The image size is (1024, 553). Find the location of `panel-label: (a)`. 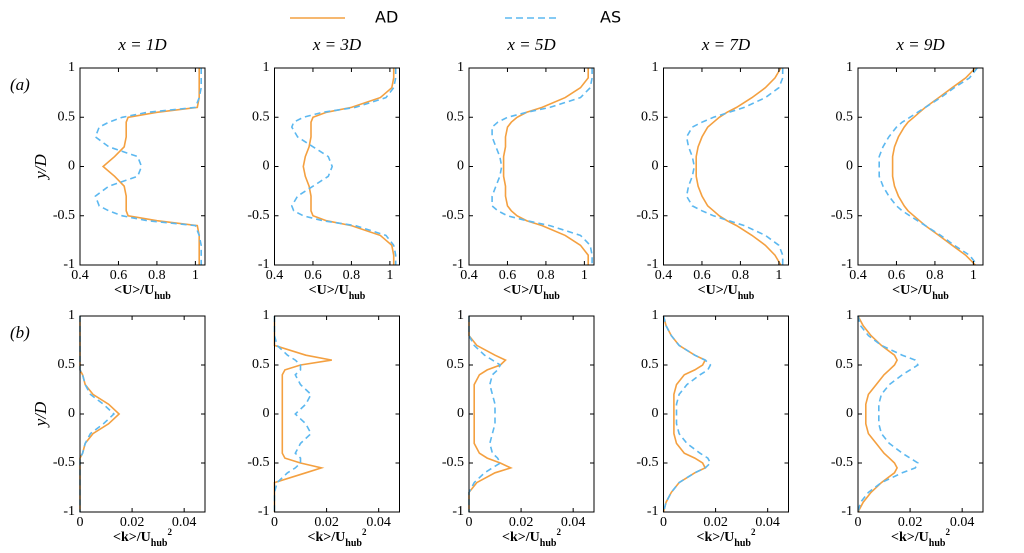

panel-label: (a) is located at coordinates (20, 84).